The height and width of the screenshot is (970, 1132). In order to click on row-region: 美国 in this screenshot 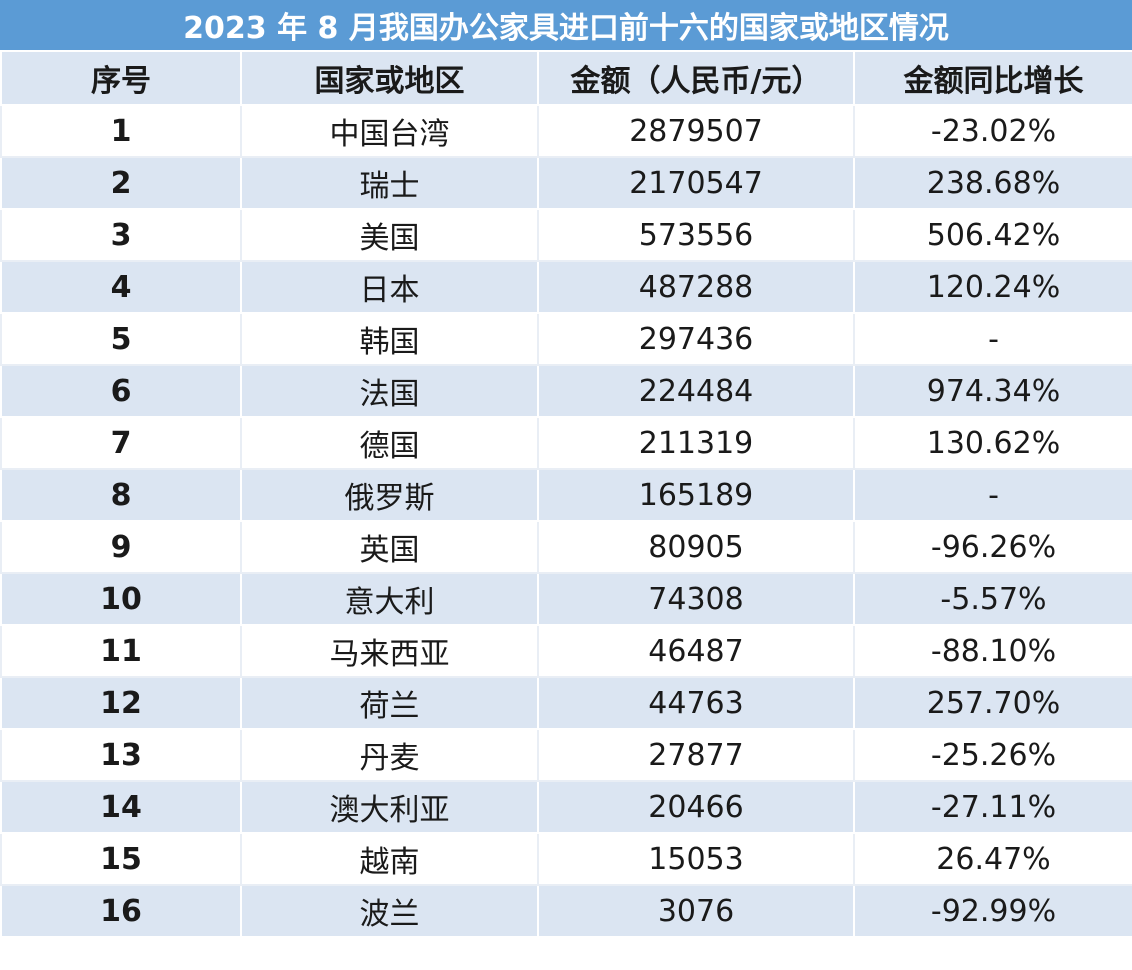, I will do `click(389, 235)`.